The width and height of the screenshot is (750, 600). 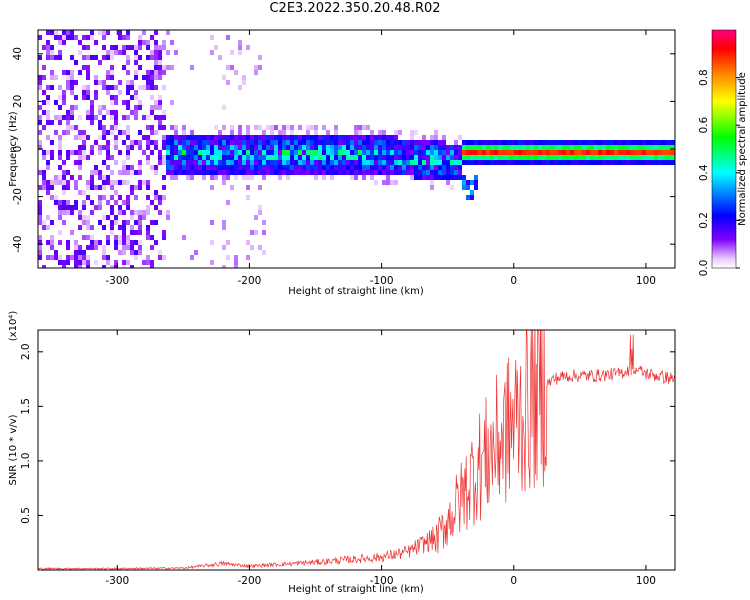 I want to click on colorbar-tick-label: 0.4, so click(x=704, y=172).